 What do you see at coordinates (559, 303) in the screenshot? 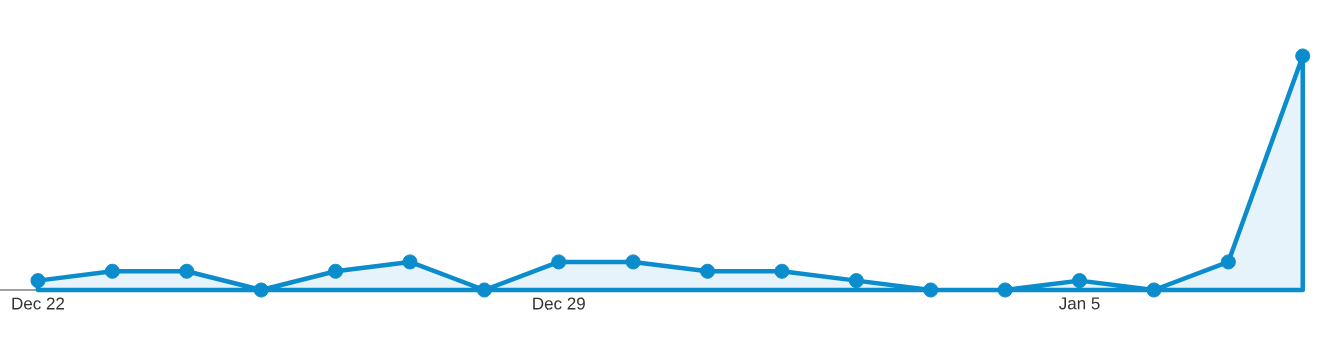
I see `x-tick-label: Dec 29` at bounding box center [559, 303].